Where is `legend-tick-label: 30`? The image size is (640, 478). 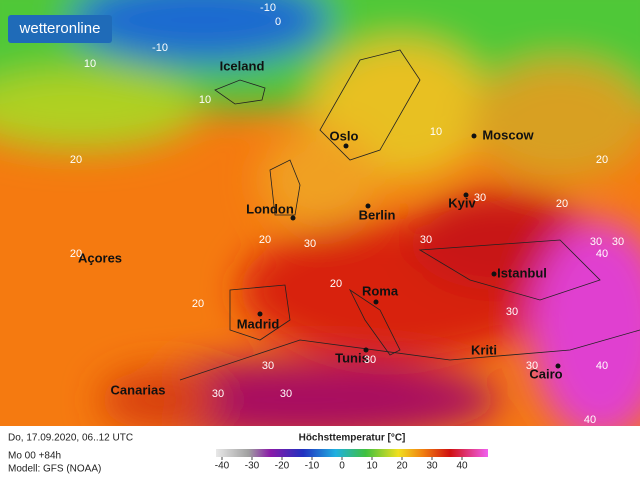 legend-tick-label: 30 is located at coordinates (432, 466).